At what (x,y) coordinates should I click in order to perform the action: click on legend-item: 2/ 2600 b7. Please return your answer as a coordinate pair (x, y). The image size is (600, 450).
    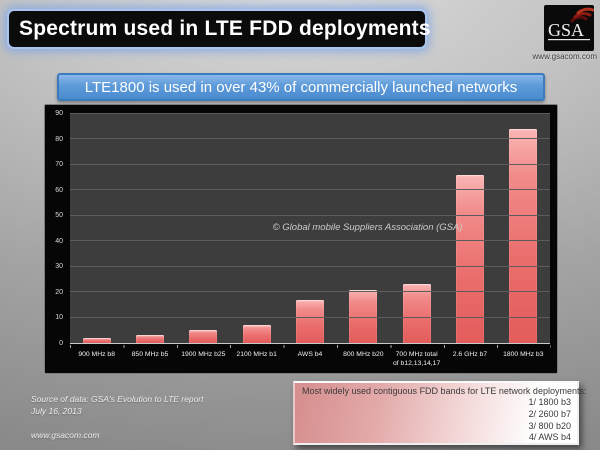
    Looking at the image, I should click on (549, 413).